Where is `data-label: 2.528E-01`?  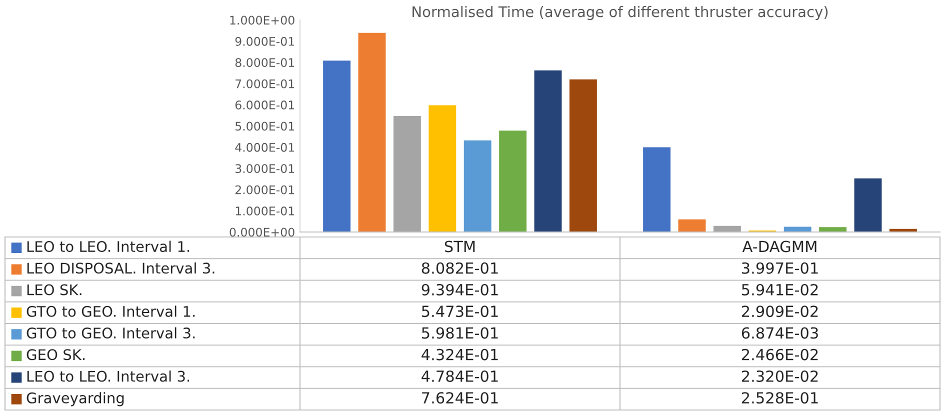 data-label: 2.528E-01 is located at coordinates (780, 398).